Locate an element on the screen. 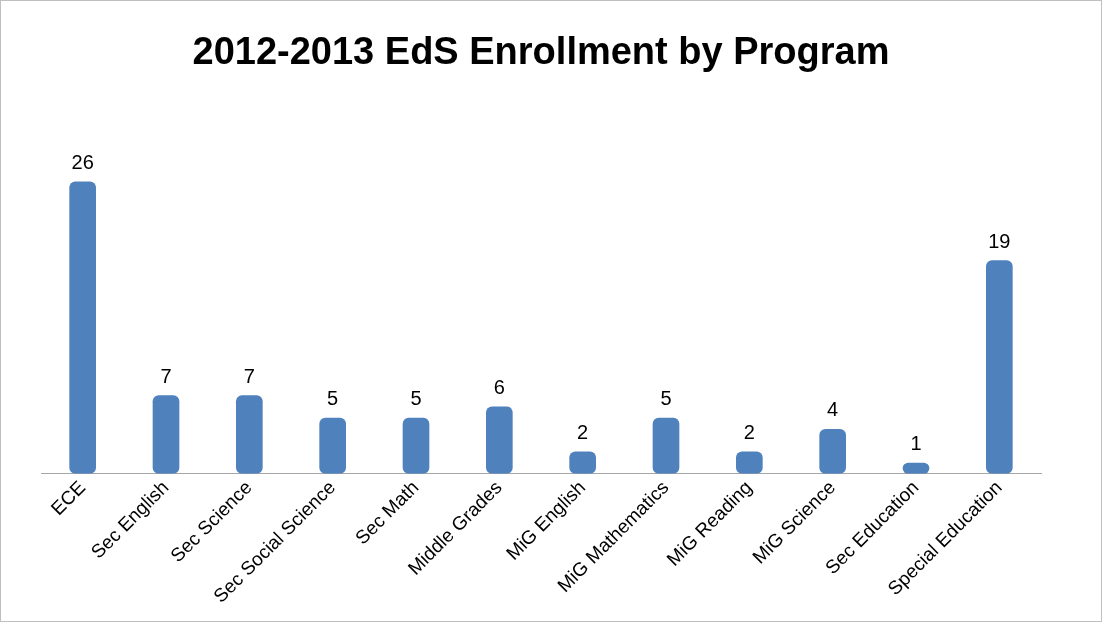  chart-title: 2012-2013 EdS Enrollment by Program is located at coordinates (541, 51).